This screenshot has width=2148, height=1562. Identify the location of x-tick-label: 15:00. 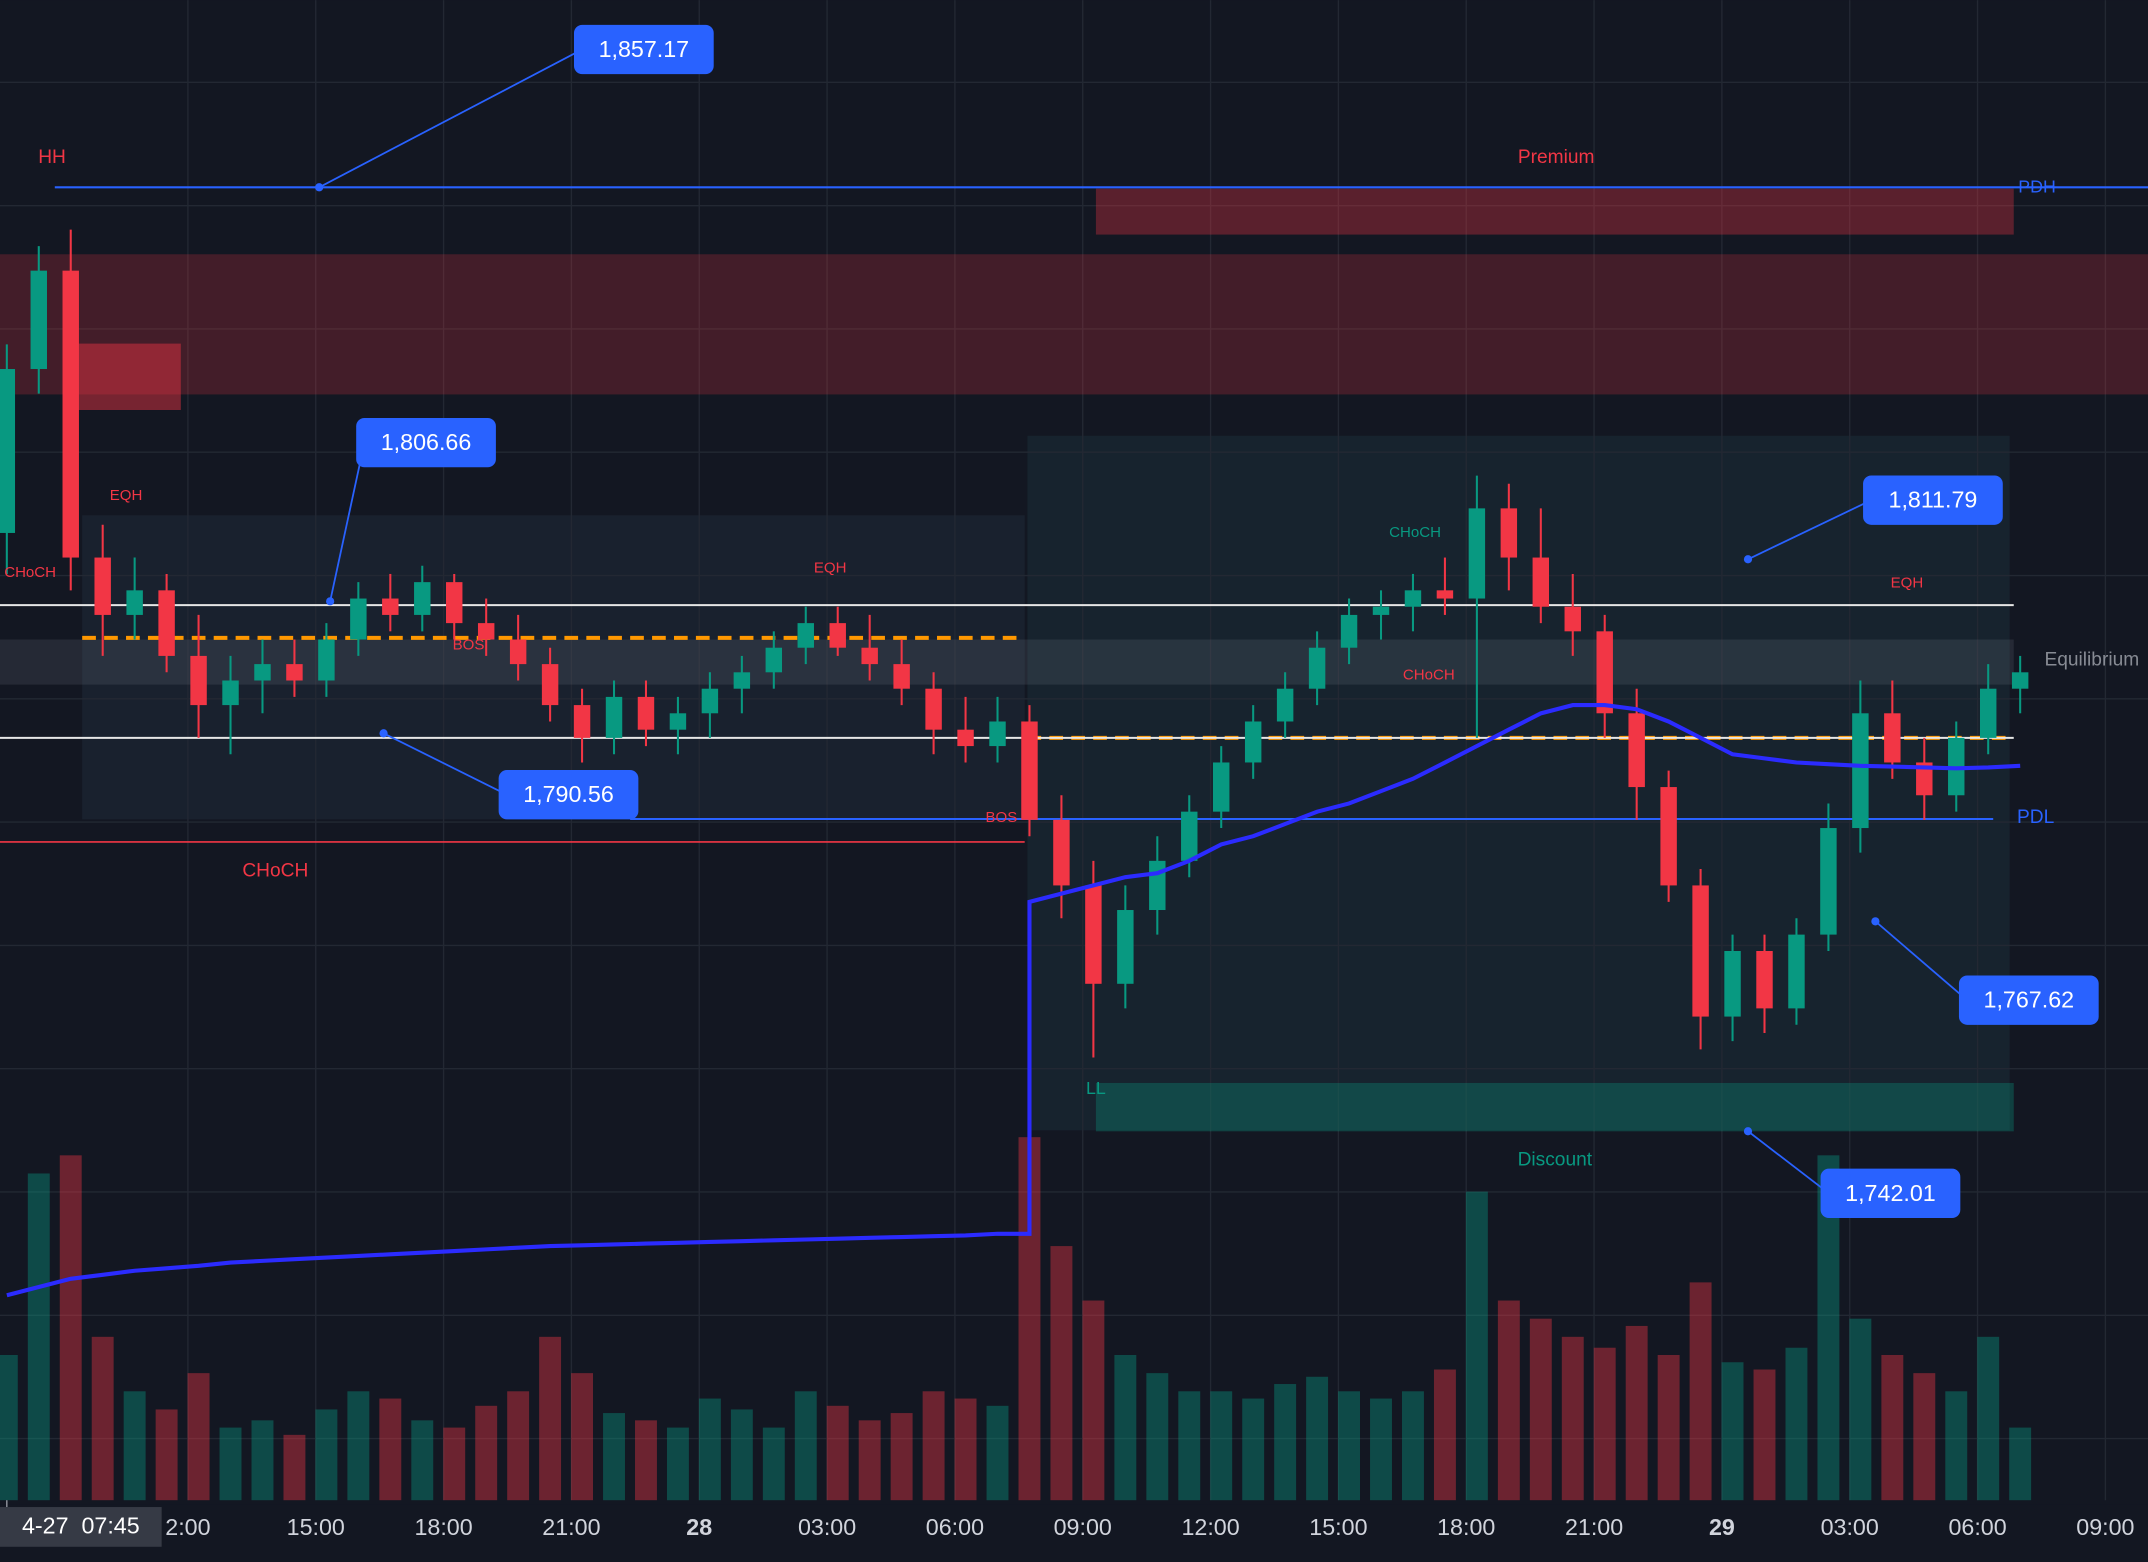
(316, 1527).